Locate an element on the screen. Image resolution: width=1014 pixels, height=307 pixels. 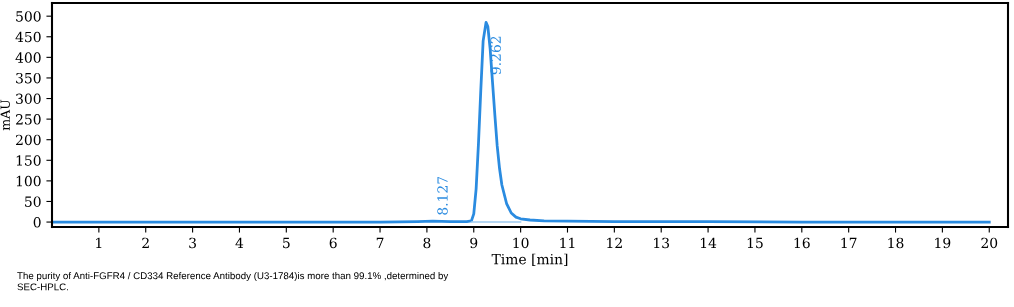
y-axis-title: mAU is located at coordinates (5, 115).